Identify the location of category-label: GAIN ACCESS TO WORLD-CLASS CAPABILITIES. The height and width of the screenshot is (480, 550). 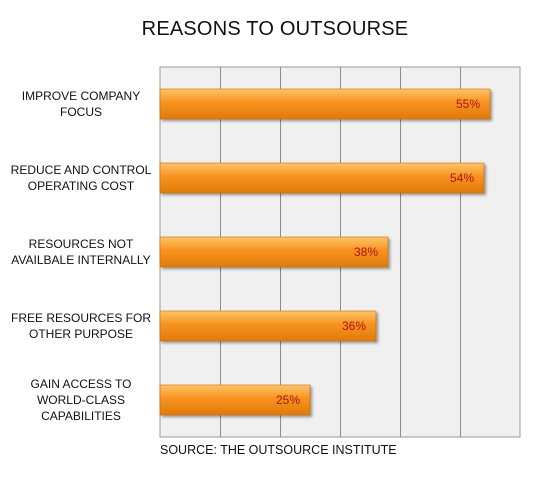
(81, 400).